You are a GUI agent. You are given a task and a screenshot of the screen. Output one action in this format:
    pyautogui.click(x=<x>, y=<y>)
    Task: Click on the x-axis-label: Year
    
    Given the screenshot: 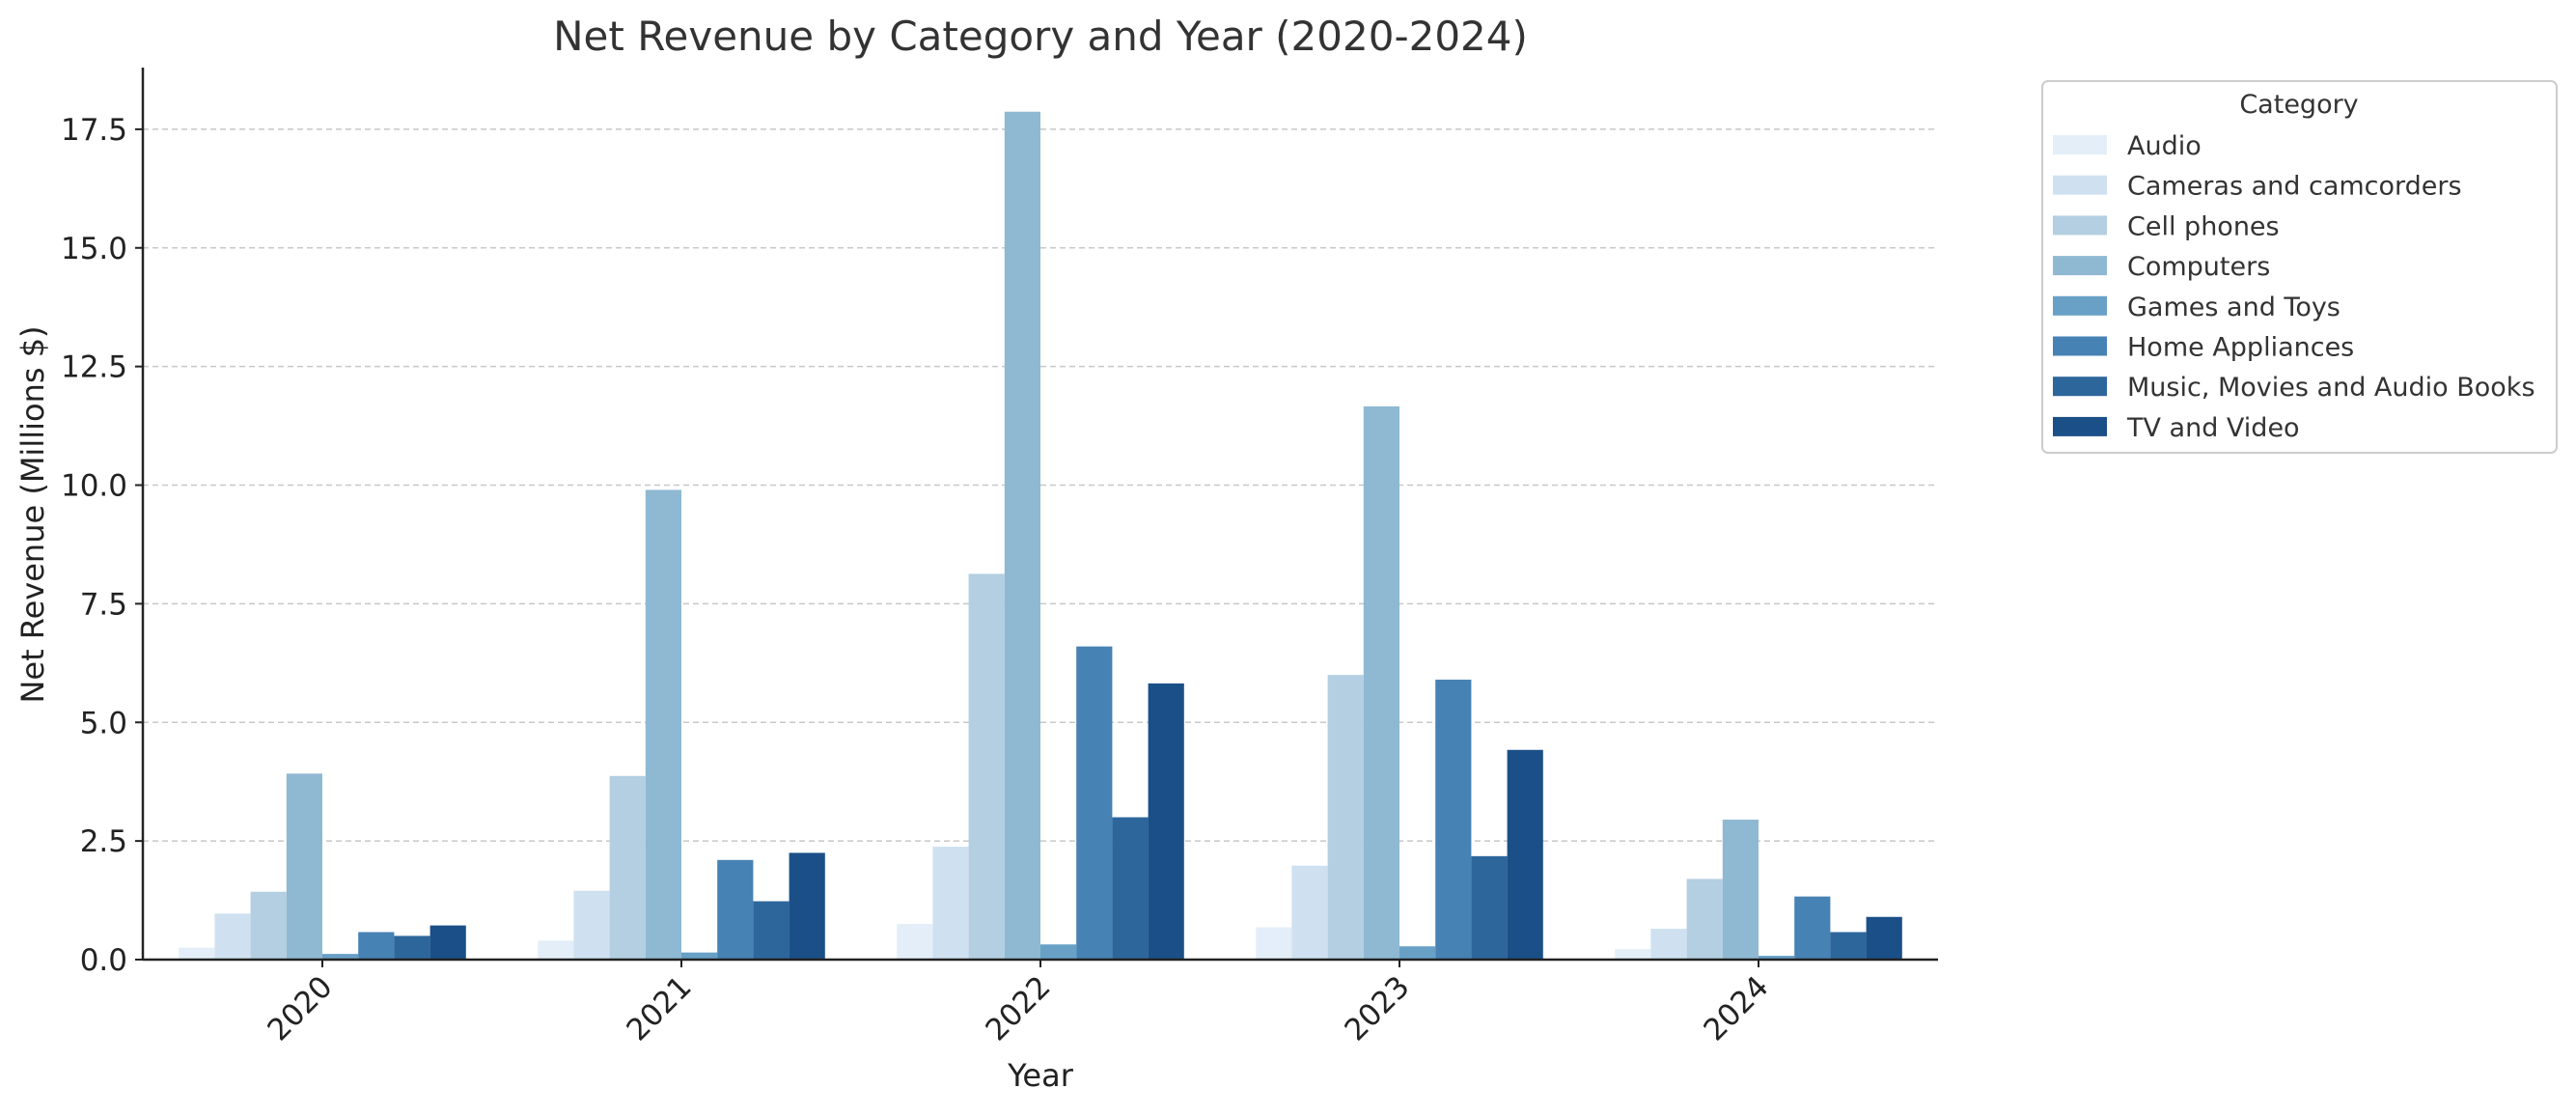 What is the action you would take?
    pyautogui.click(x=1040, y=1075)
    